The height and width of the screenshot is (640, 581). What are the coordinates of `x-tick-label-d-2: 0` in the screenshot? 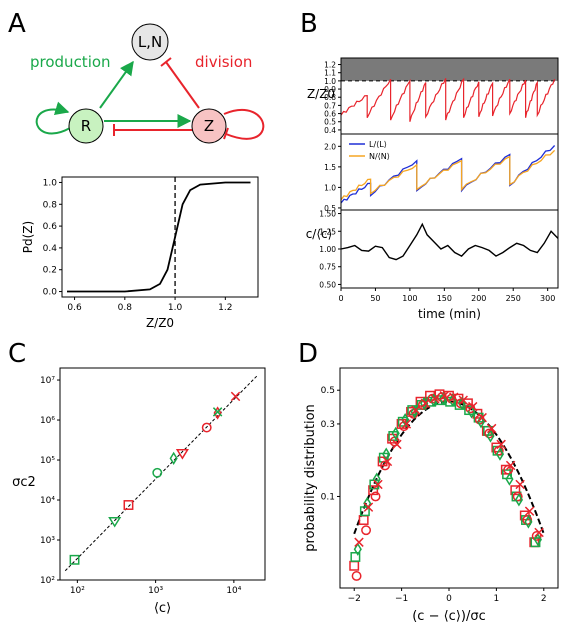 It's located at (449, 599).